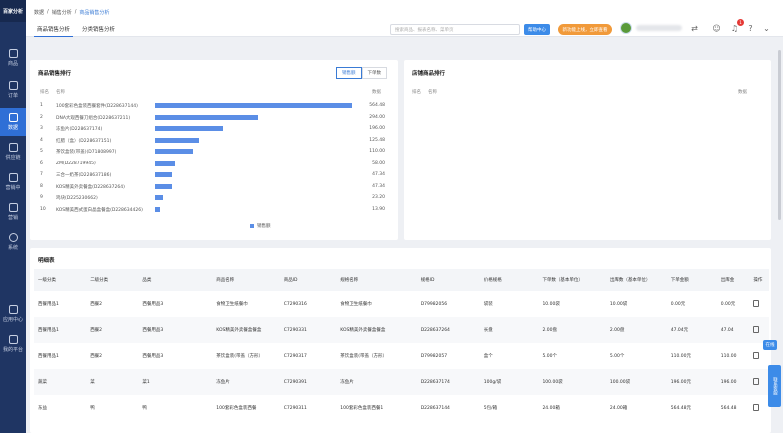 The width and height of the screenshot is (783, 433). I want to click on rank-row: 1 100套彩色盒装西餐套件(D228637144) 564.48, so click(212, 106).